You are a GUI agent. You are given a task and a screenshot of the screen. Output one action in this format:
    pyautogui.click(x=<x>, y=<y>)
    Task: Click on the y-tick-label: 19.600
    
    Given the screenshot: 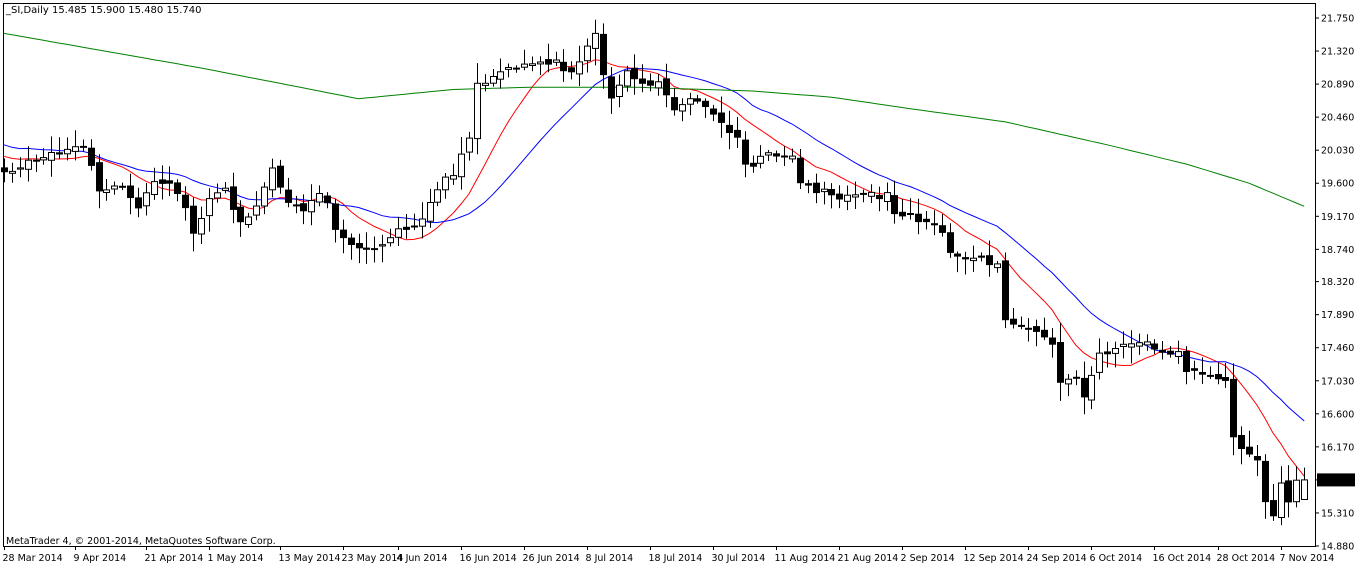 What is the action you would take?
    pyautogui.click(x=1337, y=184)
    